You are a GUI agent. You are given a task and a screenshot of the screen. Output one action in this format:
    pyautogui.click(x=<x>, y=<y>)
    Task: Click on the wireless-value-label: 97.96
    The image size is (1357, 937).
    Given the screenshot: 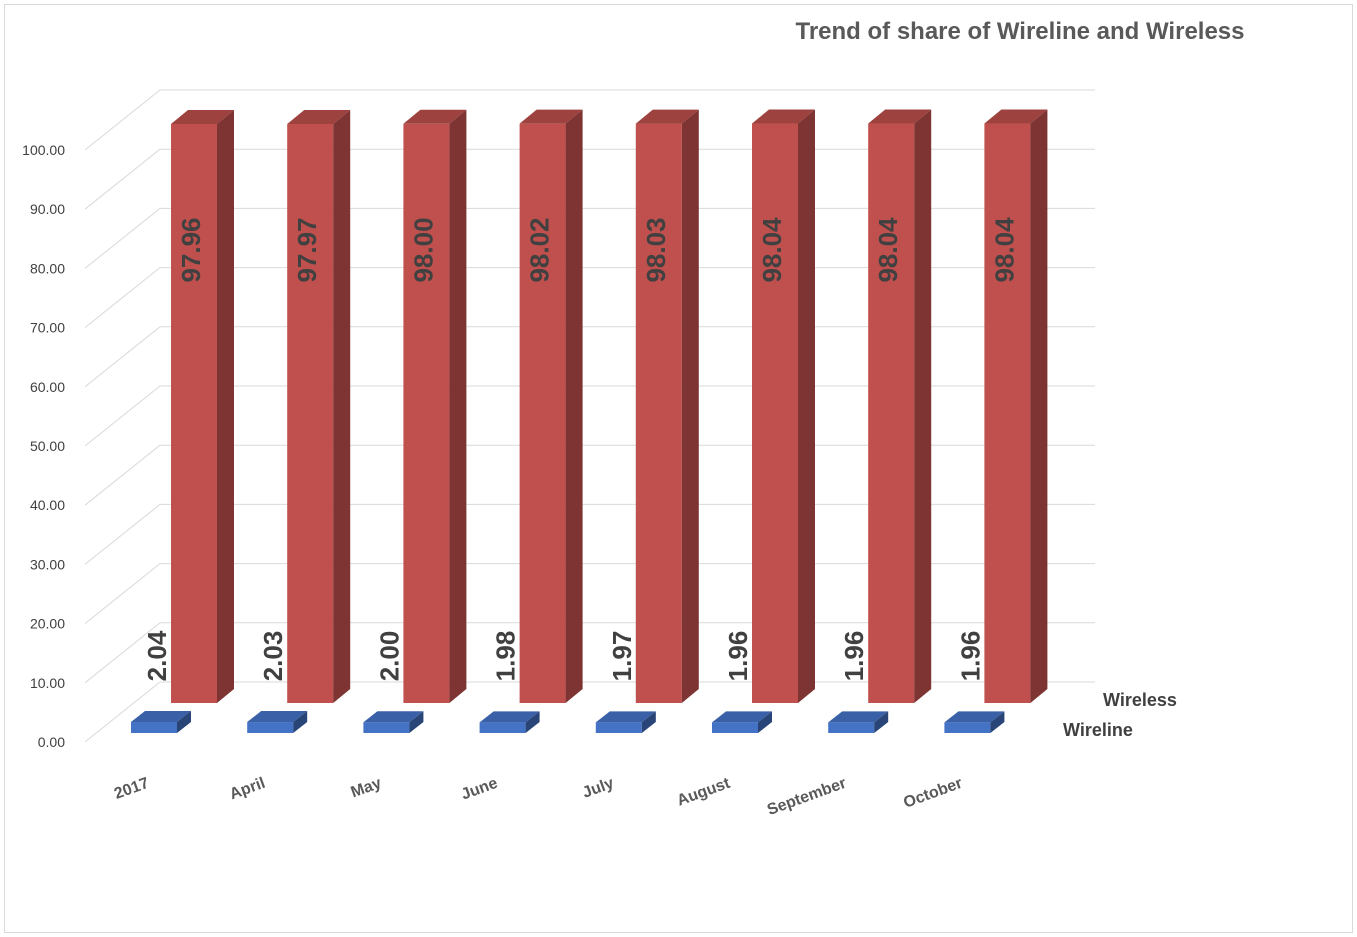 What is the action you would take?
    pyautogui.click(x=191, y=249)
    